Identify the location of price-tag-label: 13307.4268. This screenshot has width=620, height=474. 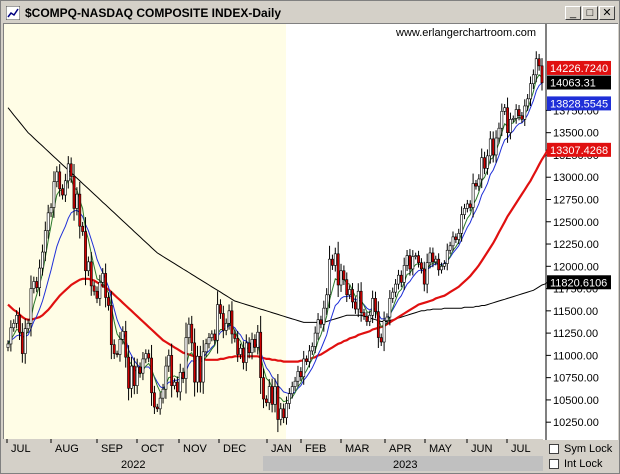
(579, 151).